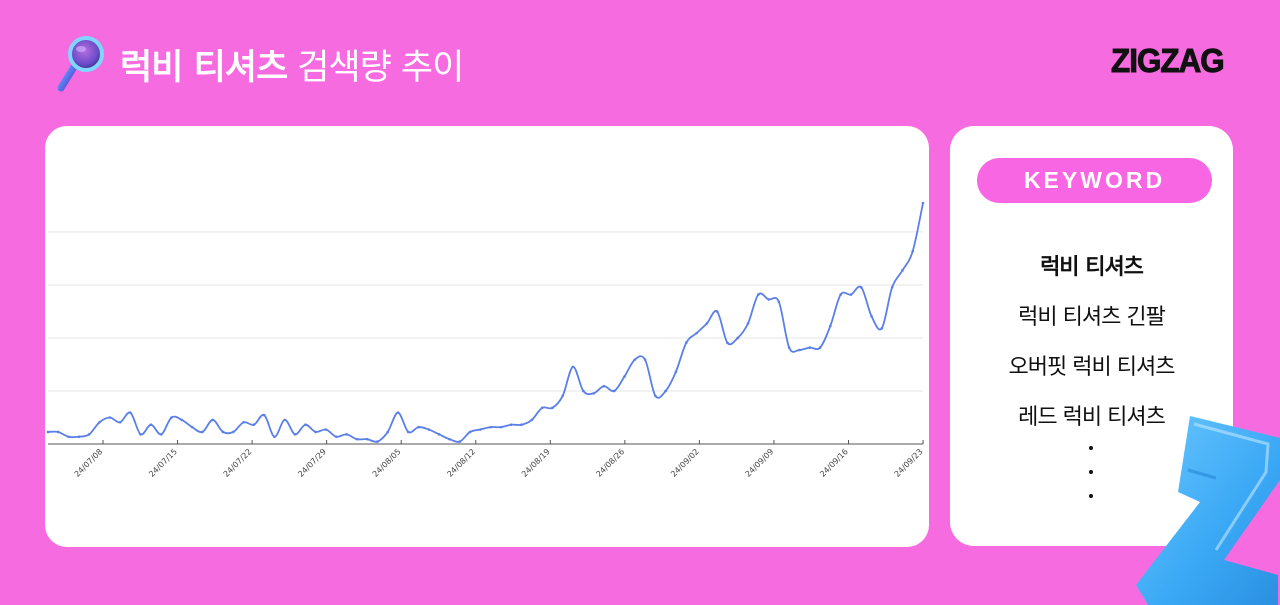 This screenshot has height=605, width=1280. Describe the element at coordinates (89, 463) in the screenshot. I see `x-tick-label: 24/07/08` at that location.